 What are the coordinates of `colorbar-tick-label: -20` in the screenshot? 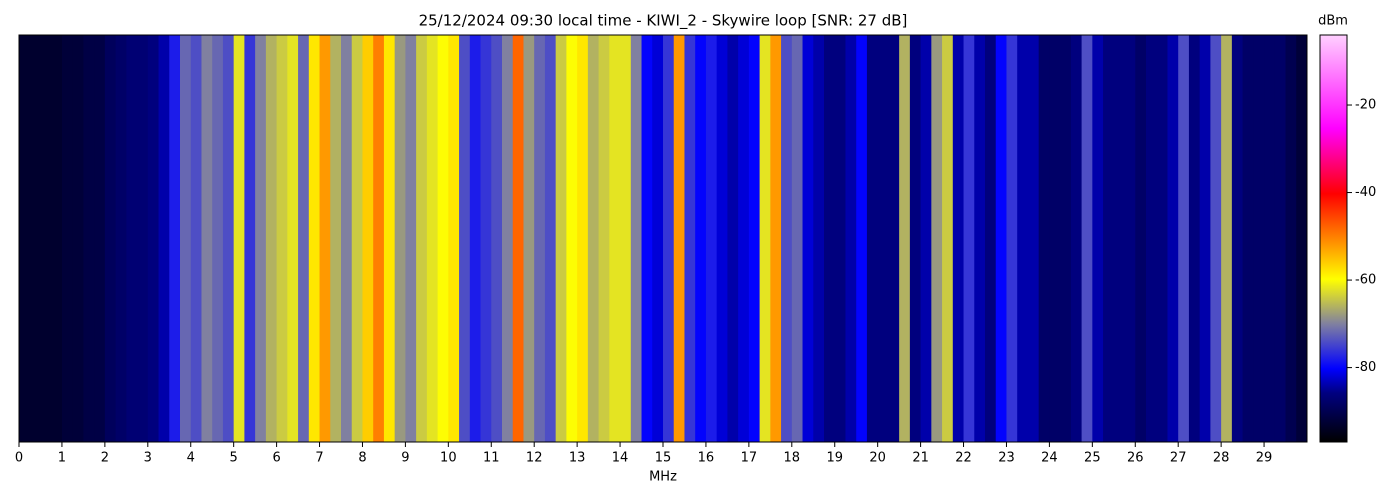 It's located at (1365, 105).